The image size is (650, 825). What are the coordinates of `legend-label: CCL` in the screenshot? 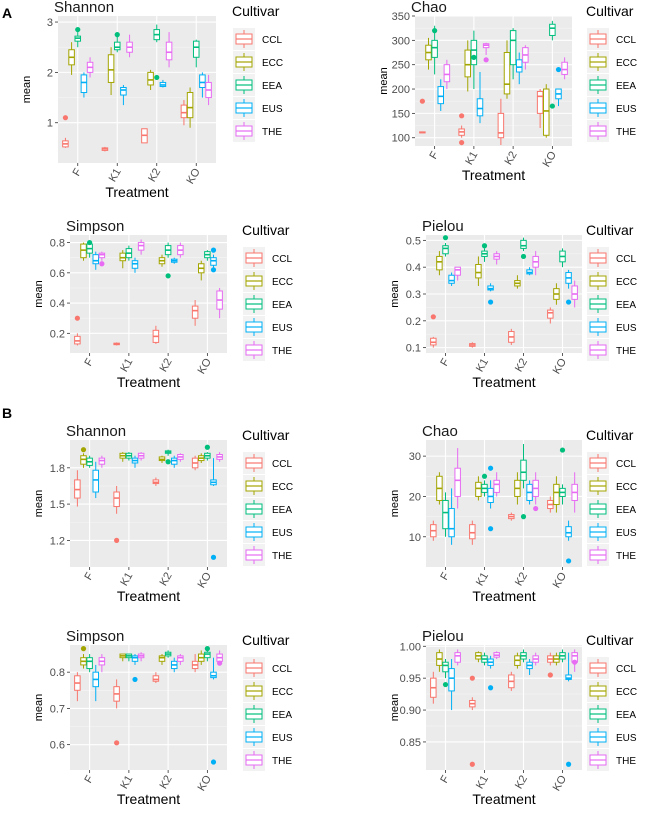 It's located at (626, 669).